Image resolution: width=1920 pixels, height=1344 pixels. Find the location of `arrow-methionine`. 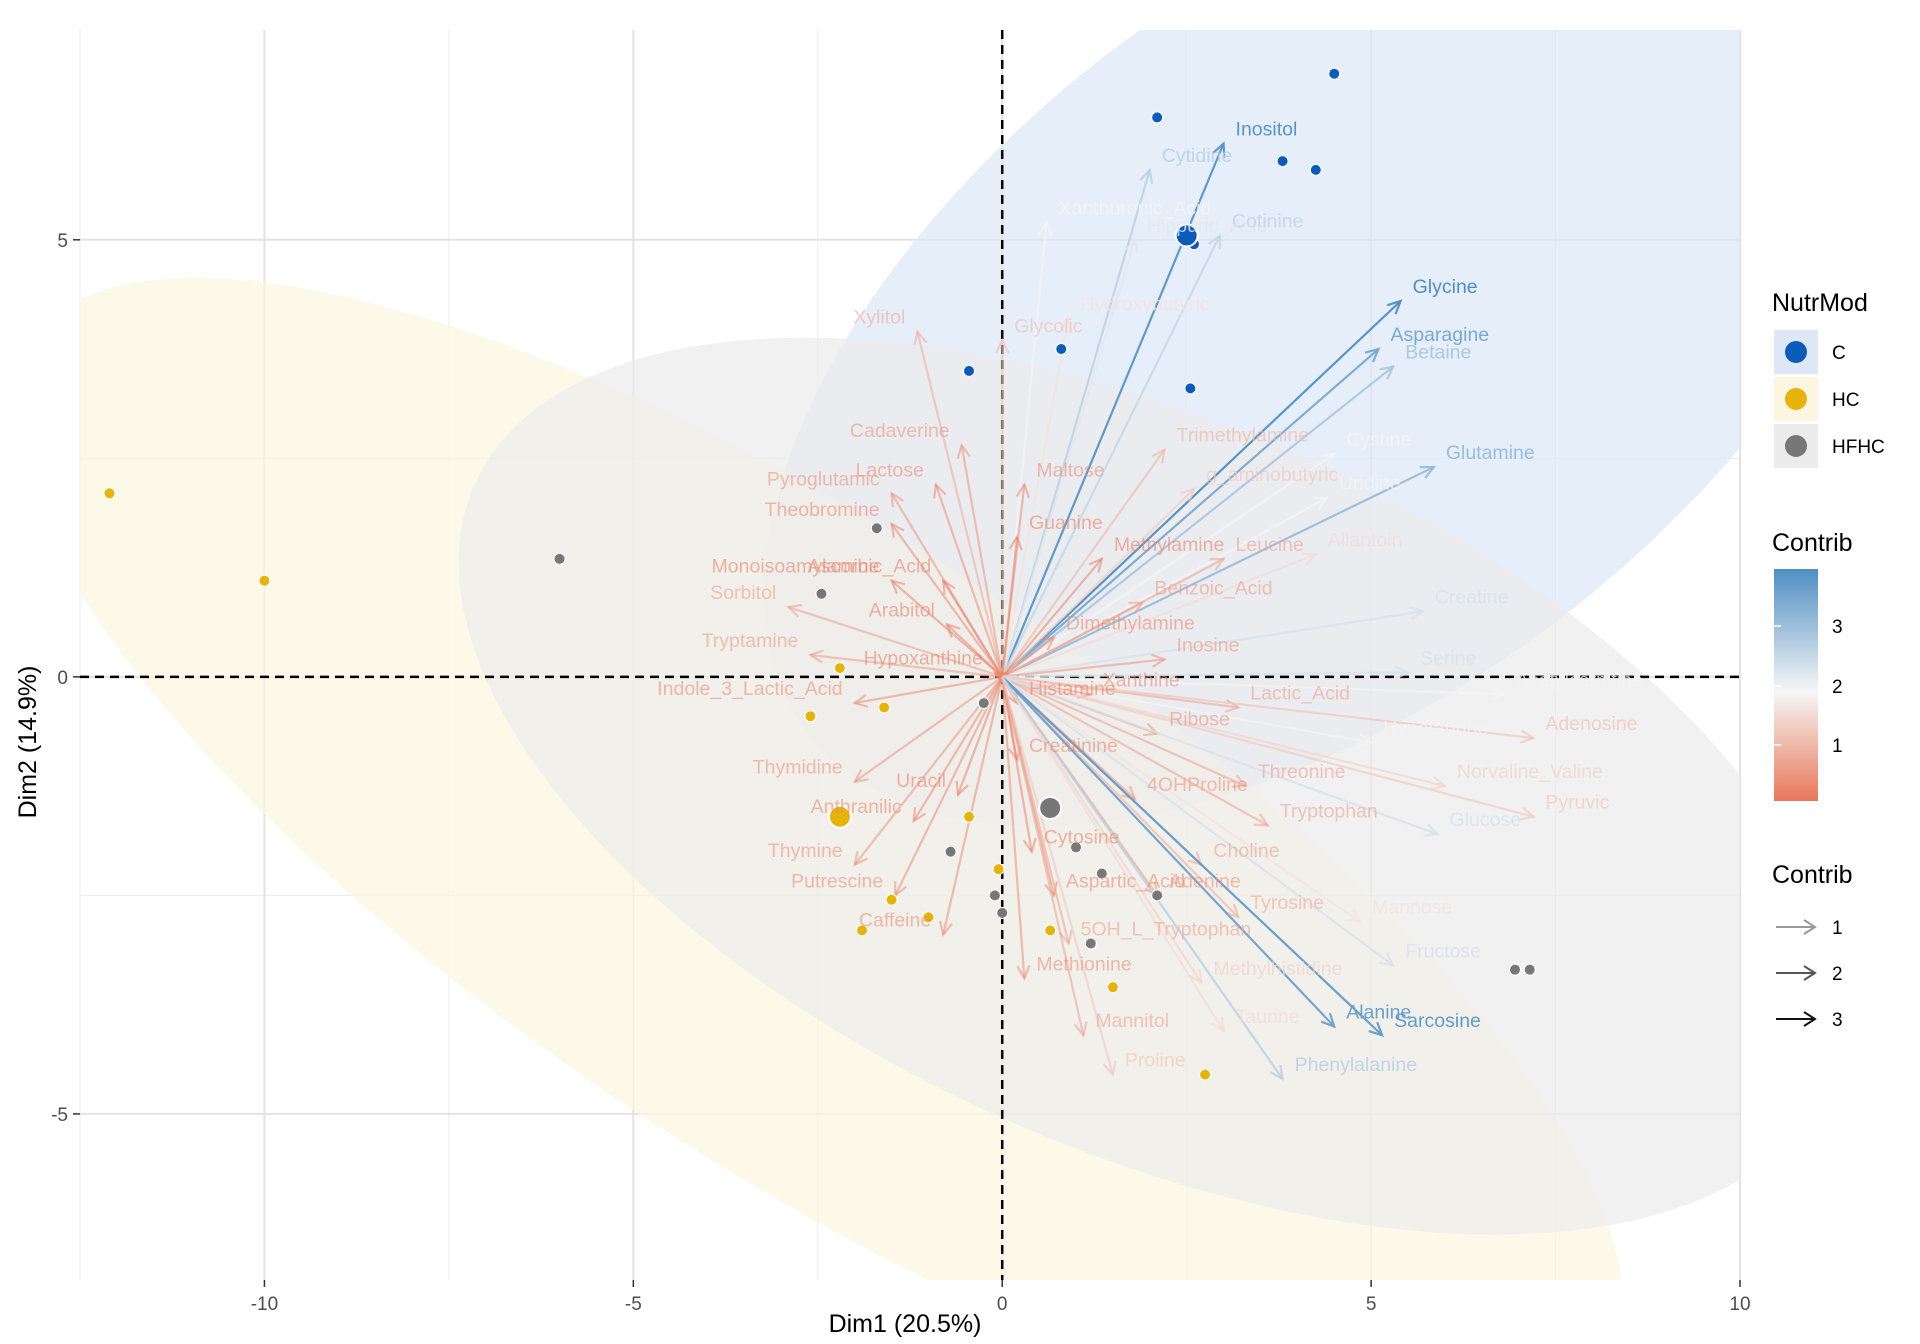

arrow-methionine is located at coordinates (1016, 828).